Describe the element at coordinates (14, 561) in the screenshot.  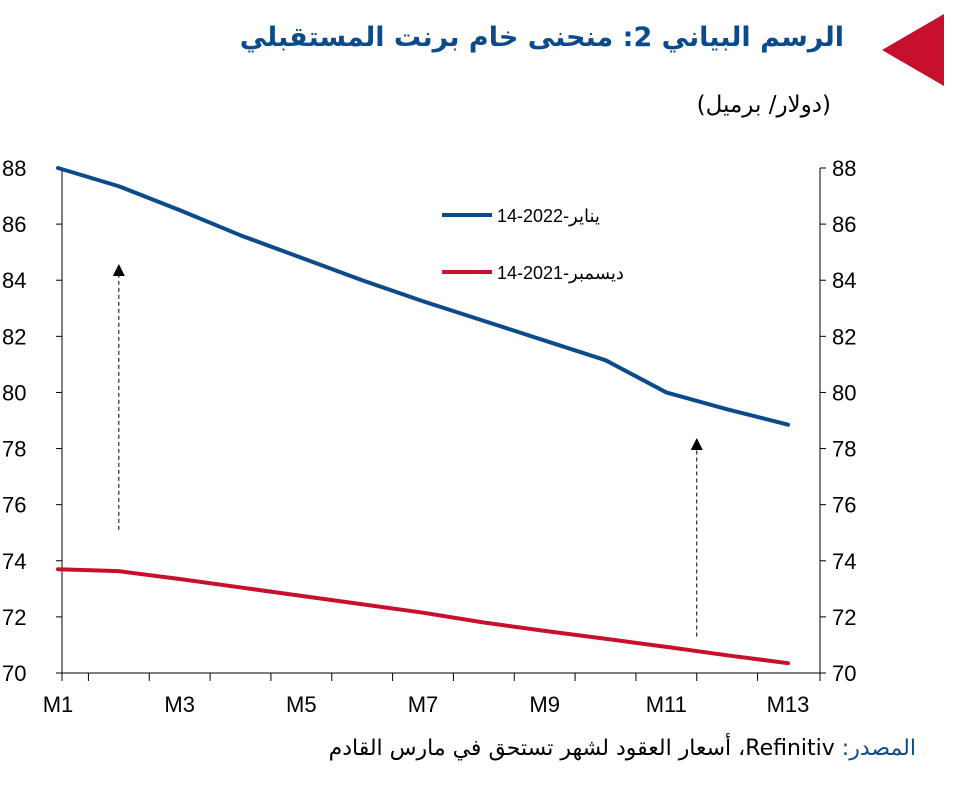
I see `y-tick-label-left: 74` at that location.